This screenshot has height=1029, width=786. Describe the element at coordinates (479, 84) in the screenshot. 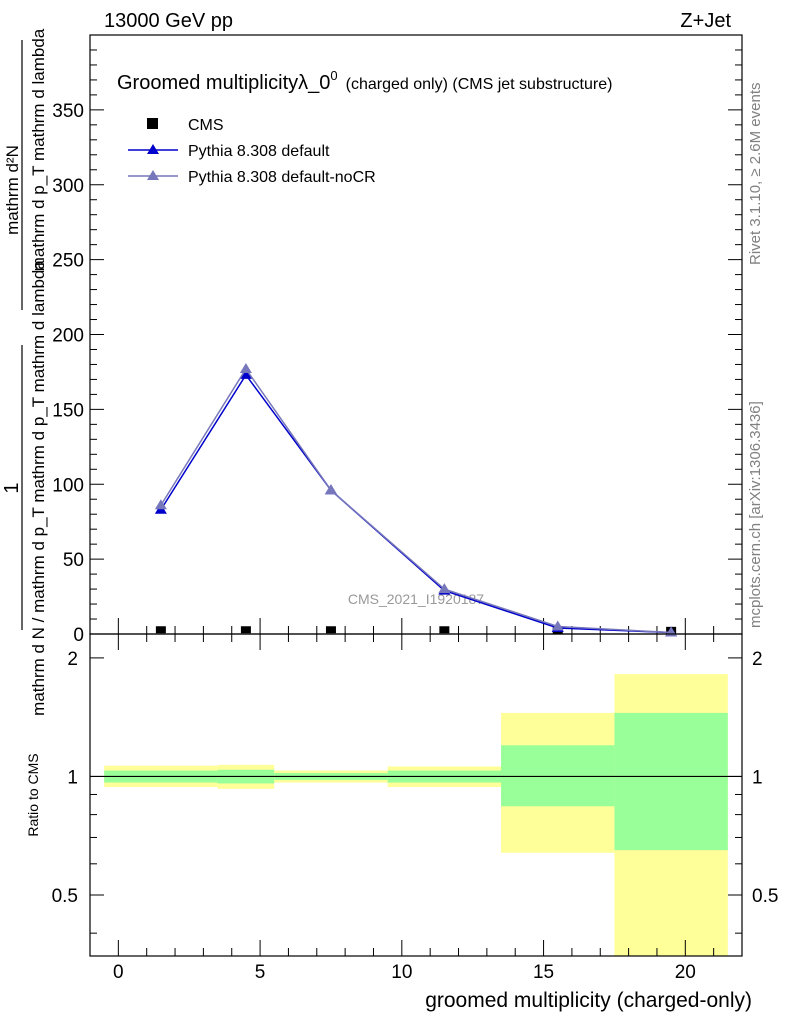

I see `title-sub: (charged only) (CMS jet substructure)` at that location.